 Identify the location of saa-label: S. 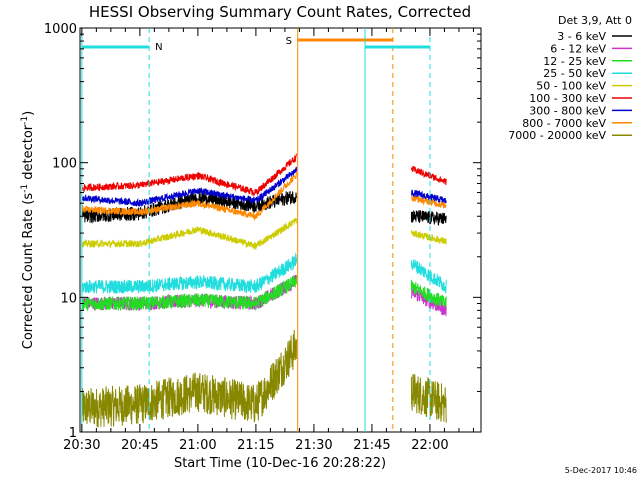
(289, 41).